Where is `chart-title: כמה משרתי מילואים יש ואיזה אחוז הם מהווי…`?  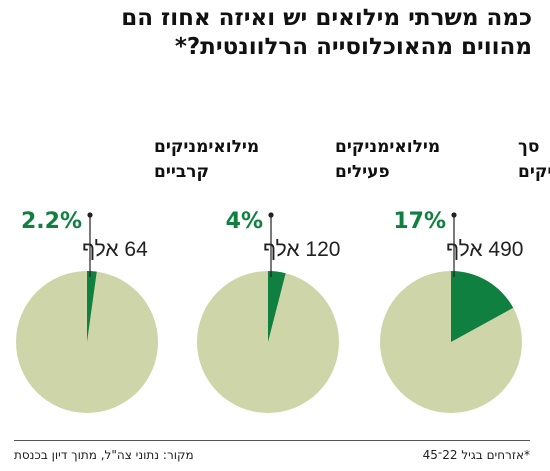
chart-title: כמה משרתי מילואים יש ואיזה אחוז הם מהווי… is located at coordinates (272, 33).